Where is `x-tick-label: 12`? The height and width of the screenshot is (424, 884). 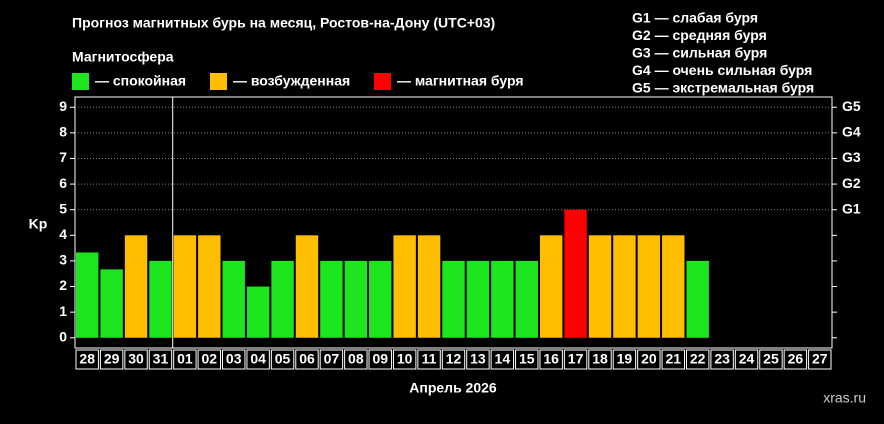
x-tick-label: 12 is located at coordinates (454, 359).